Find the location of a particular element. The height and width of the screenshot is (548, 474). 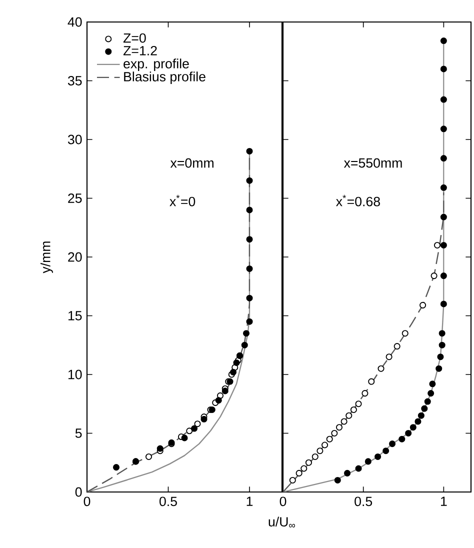

y-tick-label: 30 is located at coordinates (75, 139).